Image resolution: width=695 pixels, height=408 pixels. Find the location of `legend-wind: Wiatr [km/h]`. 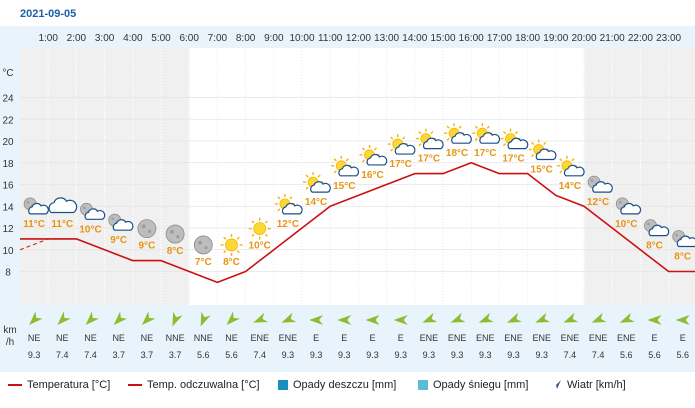

legend-wind: Wiatr [km/h] is located at coordinates (588, 385).